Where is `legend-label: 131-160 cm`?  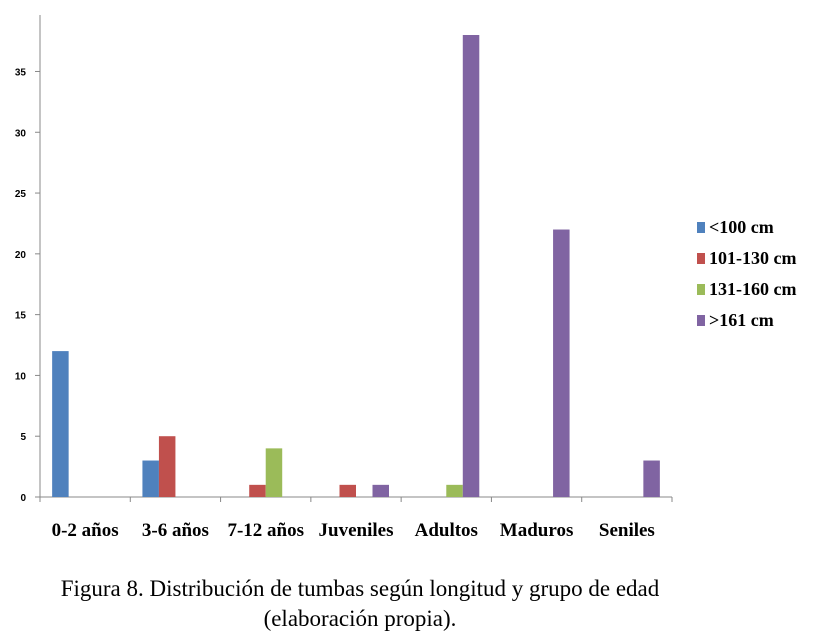 legend-label: 131-160 cm is located at coordinates (752, 289).